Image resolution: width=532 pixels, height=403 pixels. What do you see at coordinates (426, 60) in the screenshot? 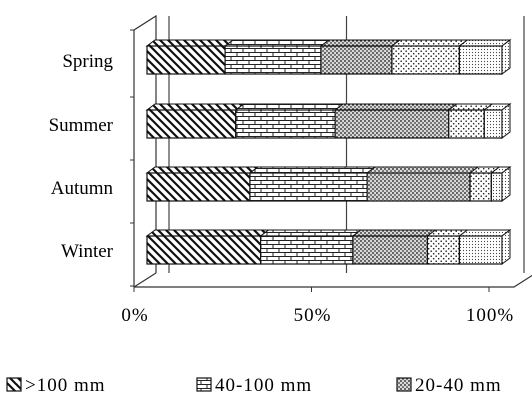
I see `bar-spring-s3` at bounding box center [426, 60].